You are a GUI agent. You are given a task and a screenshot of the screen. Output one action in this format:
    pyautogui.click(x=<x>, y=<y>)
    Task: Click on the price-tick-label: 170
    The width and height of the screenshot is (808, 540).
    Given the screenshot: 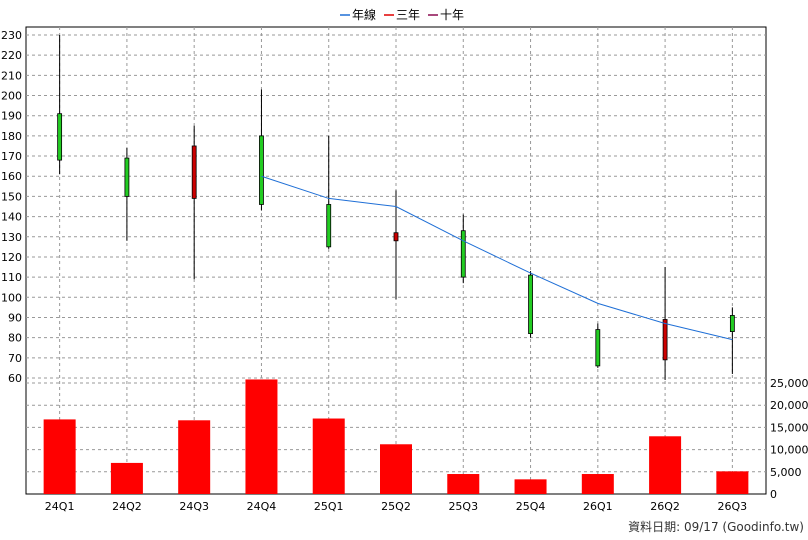 What is the action you would take?
    pyautogui.click(x=11, y=156)
    